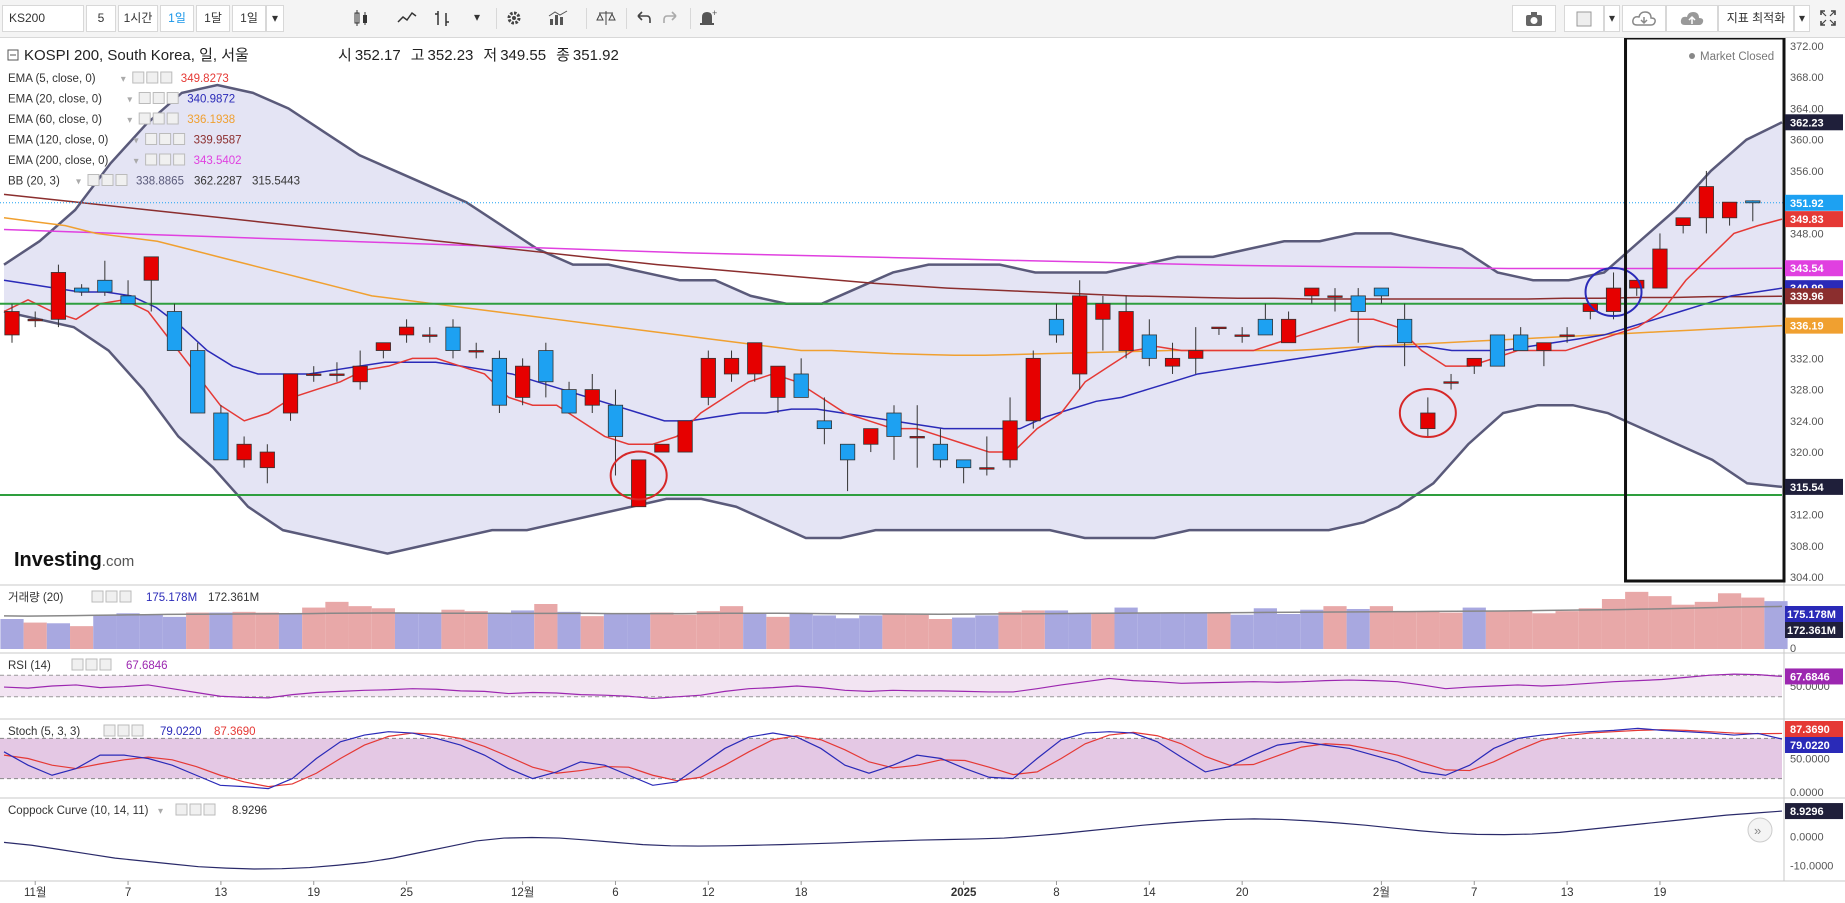 Image resolution: width=1845 pixels, height=903 pixels. What do you see at coordinates (1807, 47) in the screenshot?
I see `price-axis-tick: 372.00` at bounding box center [1807, 47].